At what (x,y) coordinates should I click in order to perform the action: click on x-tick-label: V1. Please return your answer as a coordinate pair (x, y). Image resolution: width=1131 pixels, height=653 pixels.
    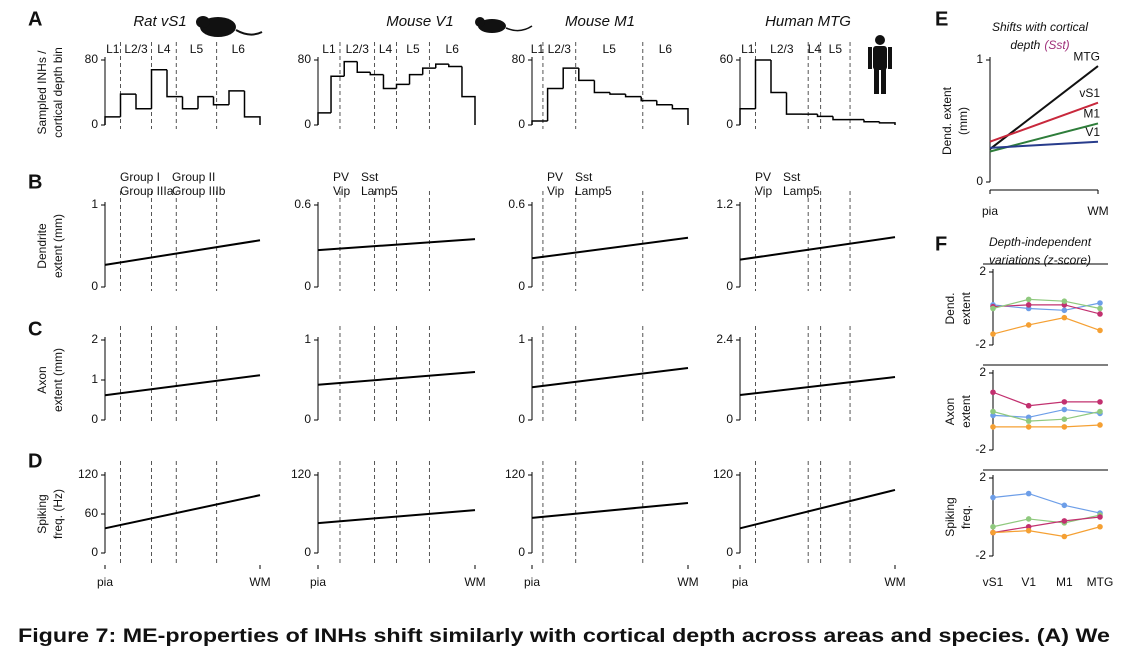
    Looking at the image, I should click on (1028, 582).